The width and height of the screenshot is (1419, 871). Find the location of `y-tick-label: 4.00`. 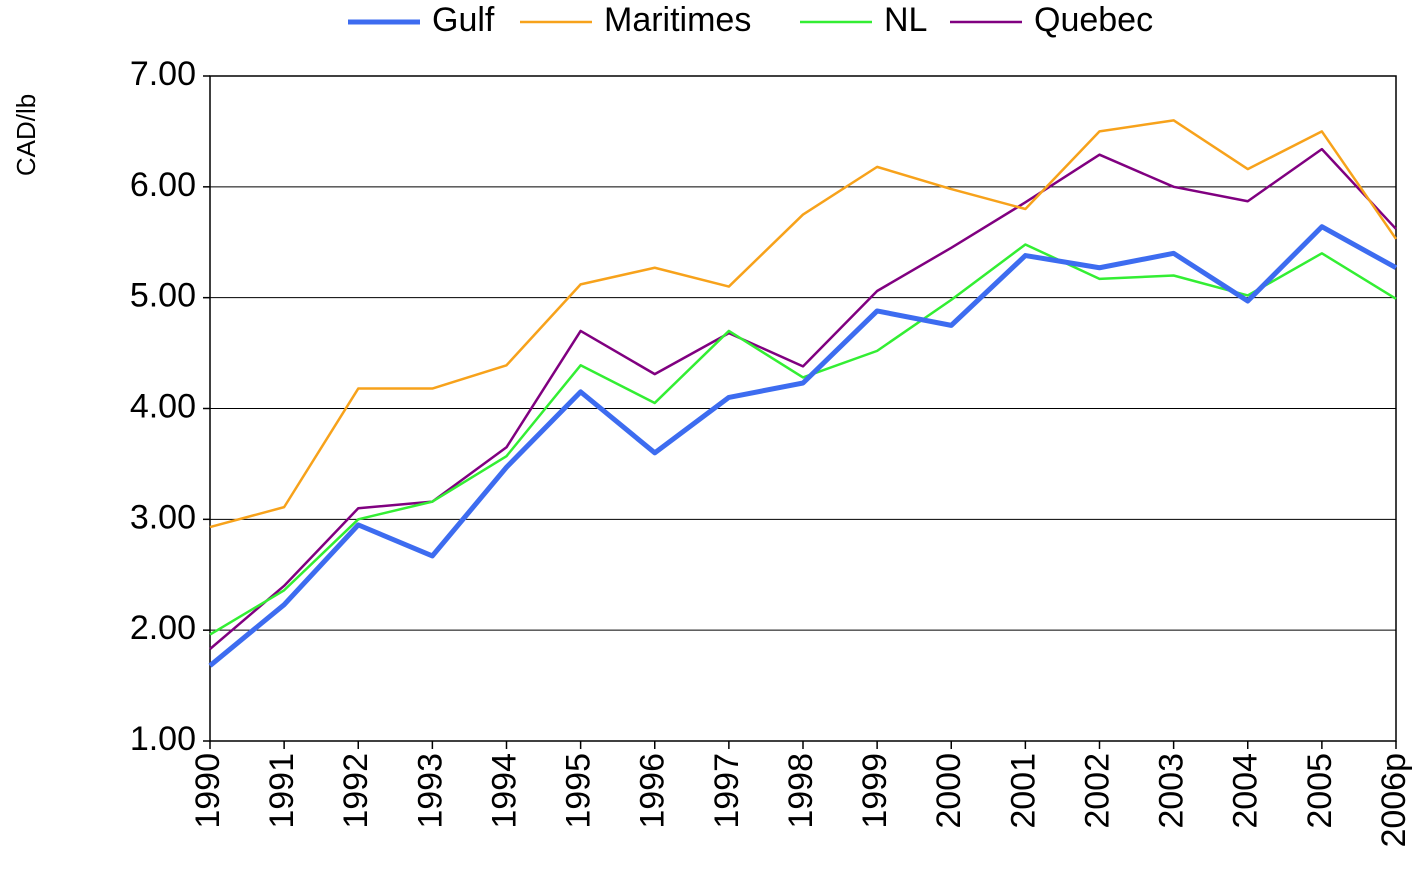

y-tick-label: 4.00 is located at coordinates (163, 406).